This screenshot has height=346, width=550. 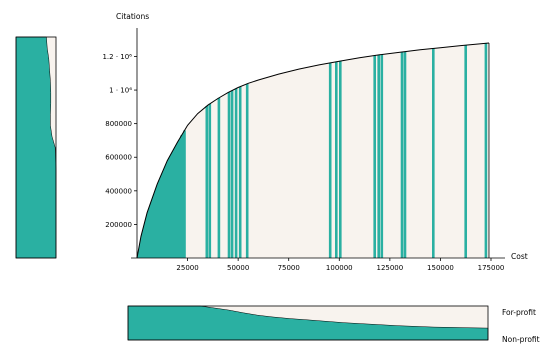 What do you see at coordinates (519, 312) in the screenshot?
I see `series-label-for-profit: For-profit` at bounding box center [519, 312].